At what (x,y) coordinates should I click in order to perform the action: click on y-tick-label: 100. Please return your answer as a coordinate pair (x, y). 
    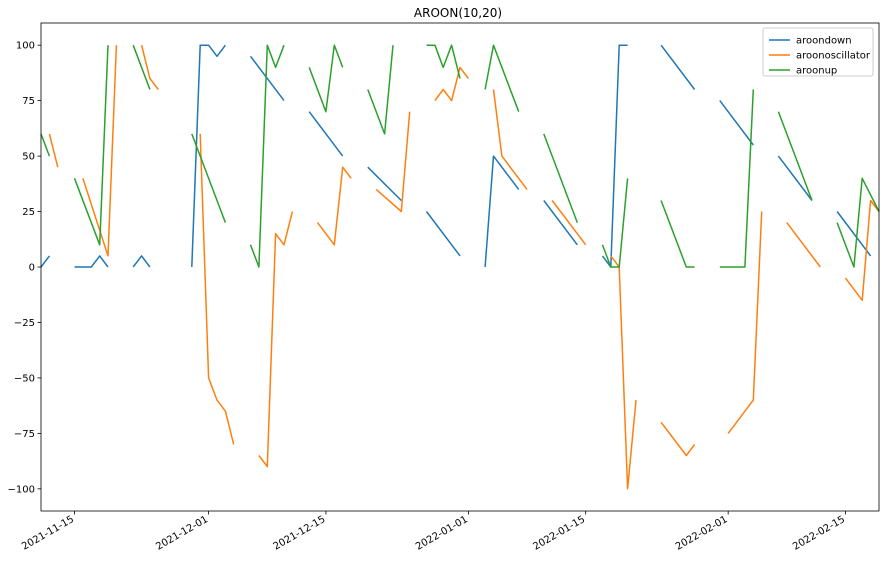
    Looking at the image, I should click on (25, 46).